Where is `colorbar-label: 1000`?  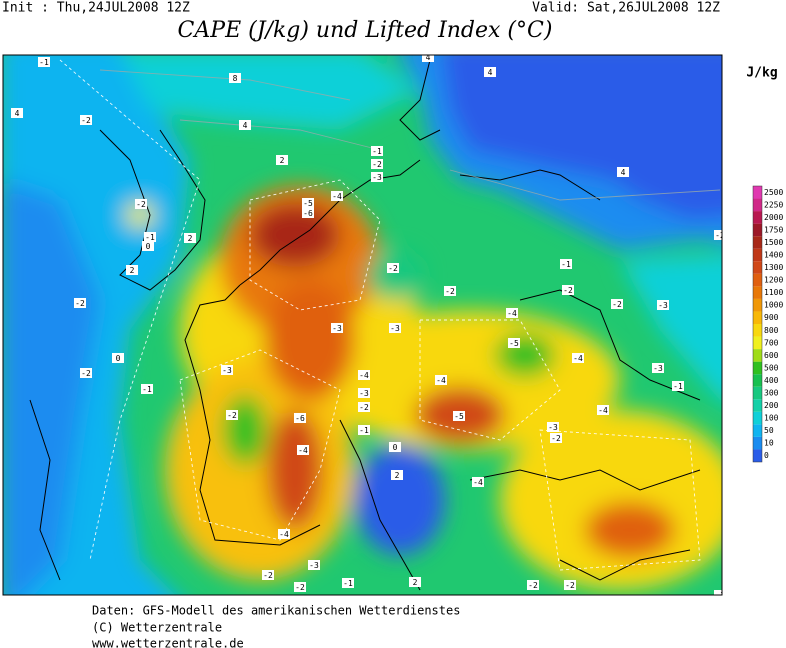
colorbar-label: 1000 is located at coordinates (773, 305).